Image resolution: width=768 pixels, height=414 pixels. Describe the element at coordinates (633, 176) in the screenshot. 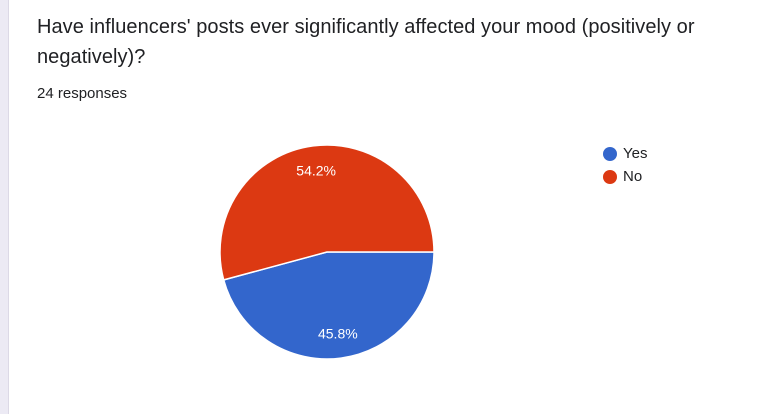

I see `legend-label-no: No` at that location.